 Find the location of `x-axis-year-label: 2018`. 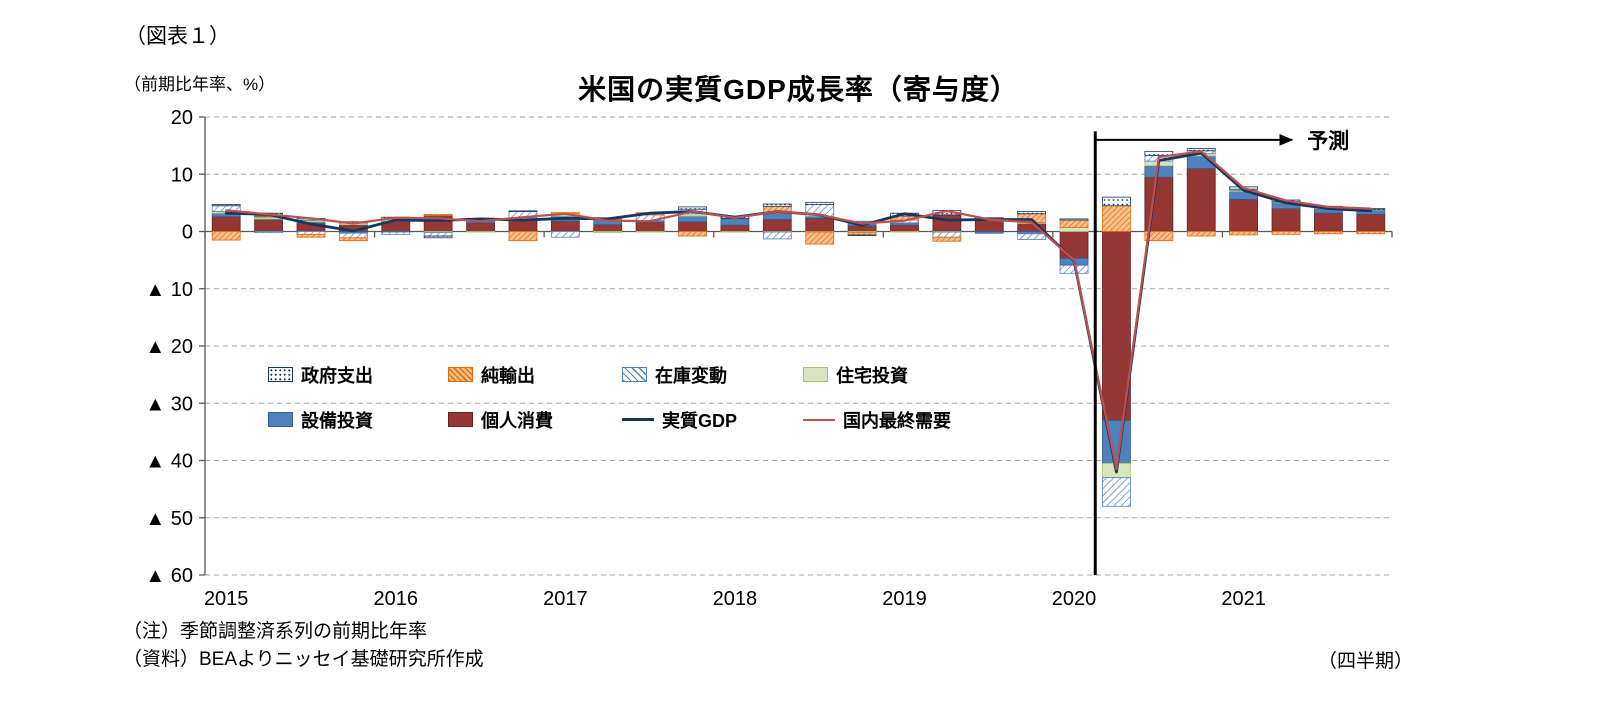

x-axis-year-label: 2018 is located at coordinates (735, 599).